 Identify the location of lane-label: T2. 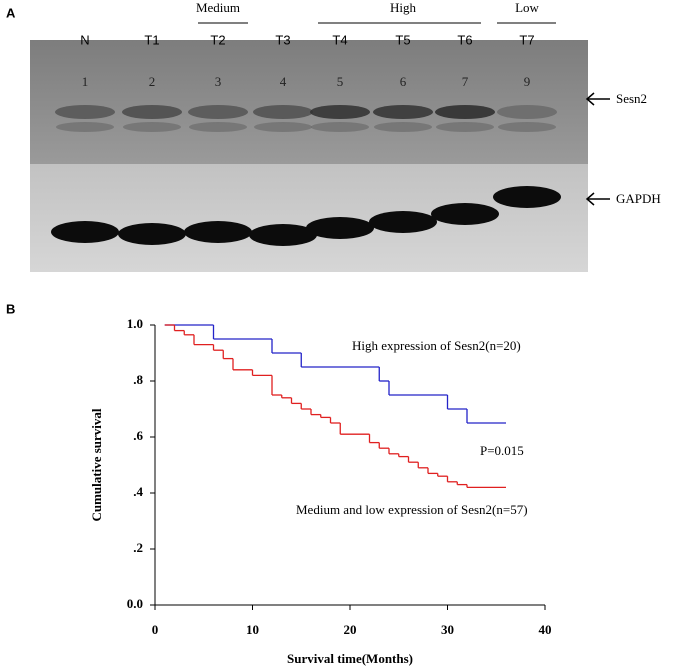
(217, 39).